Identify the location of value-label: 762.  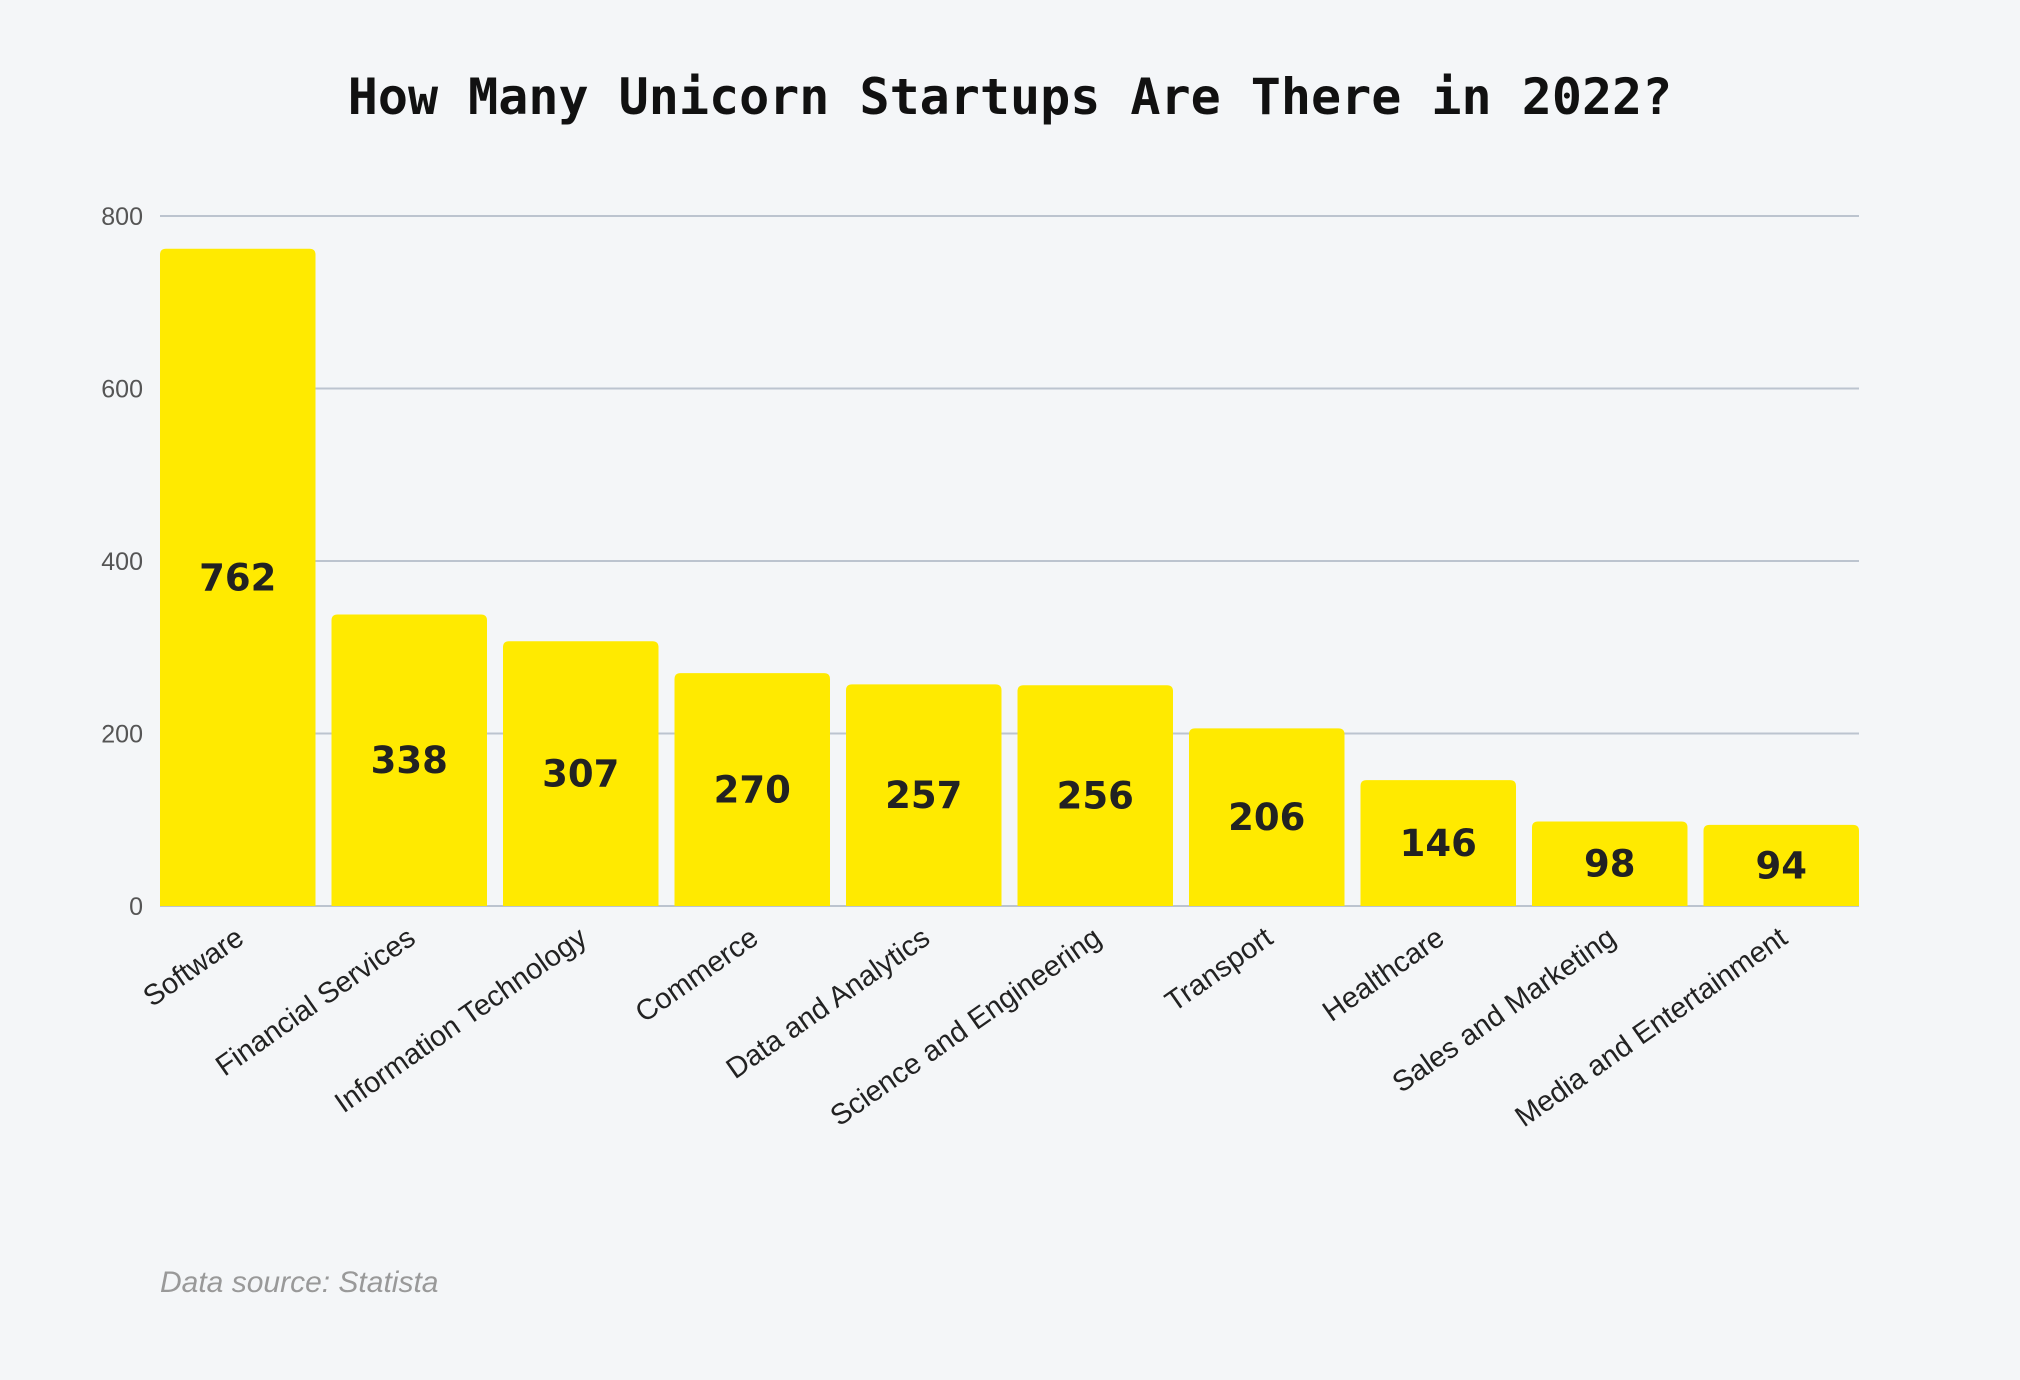
(237, 577).